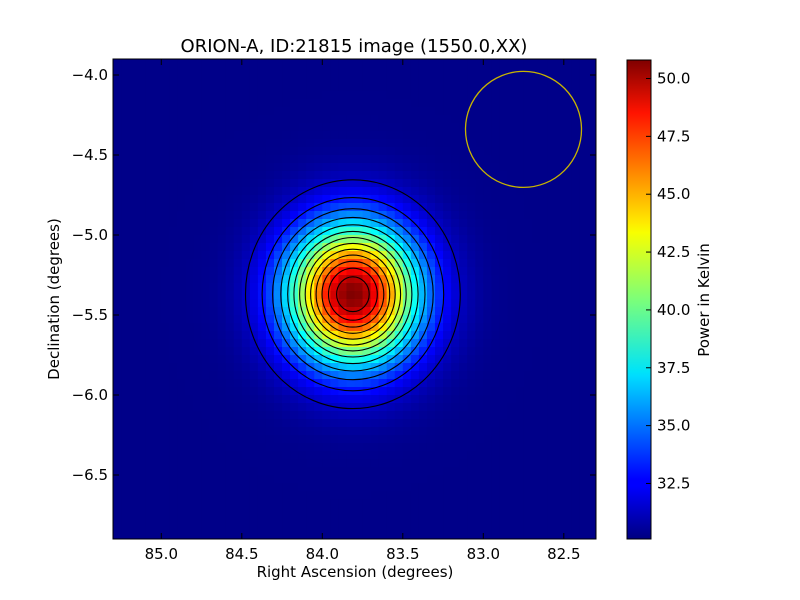 Image resolution: width=800 pixels, height=600 pixels. I want to click on contour-line, so click(353, 294).